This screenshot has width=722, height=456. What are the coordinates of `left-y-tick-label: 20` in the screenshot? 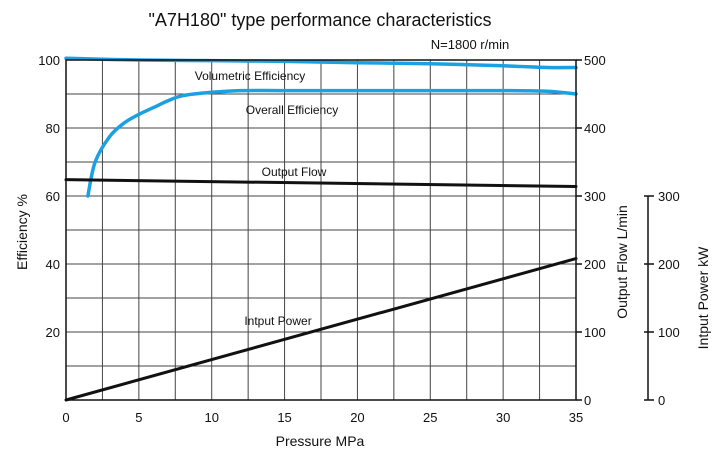 It's located at (53, 332).